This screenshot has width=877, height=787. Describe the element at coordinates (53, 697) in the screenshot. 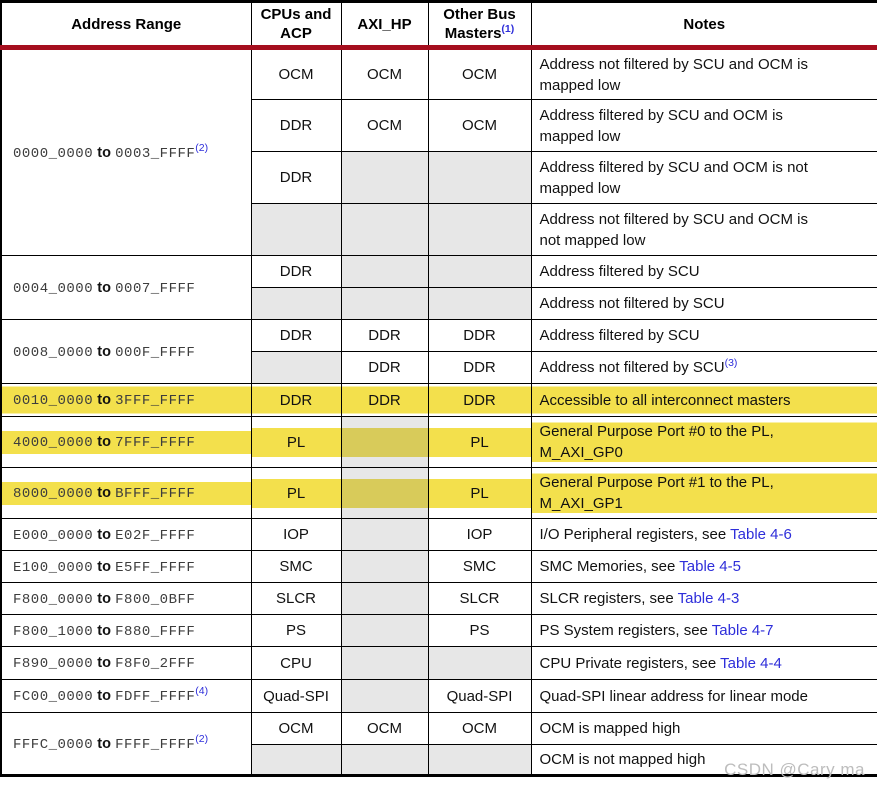

I see `address-start: FC00_0000` at that location.